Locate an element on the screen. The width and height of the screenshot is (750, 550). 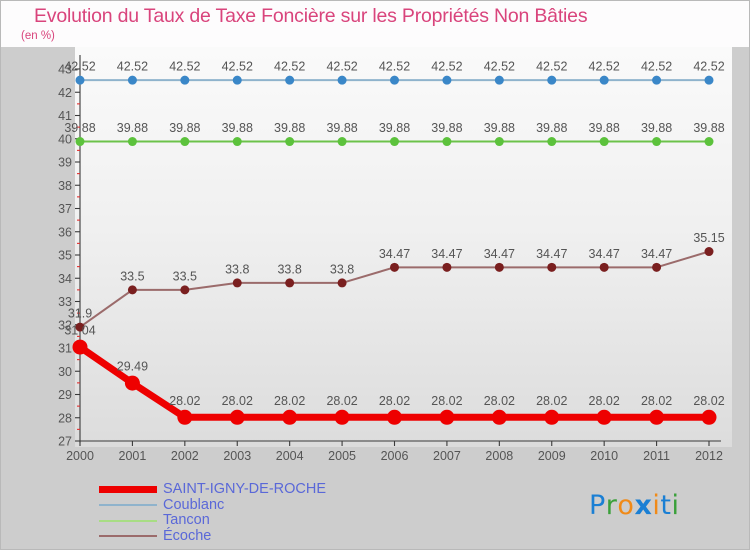
x-tick-label: 2008 is located at coordinates (499, 456).